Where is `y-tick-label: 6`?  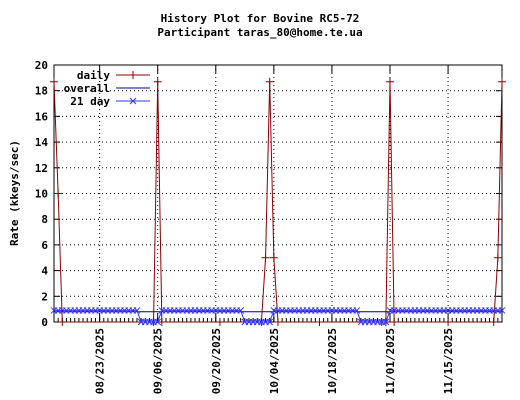 y-tick-label: 6 is located at coordinates (44, 245).